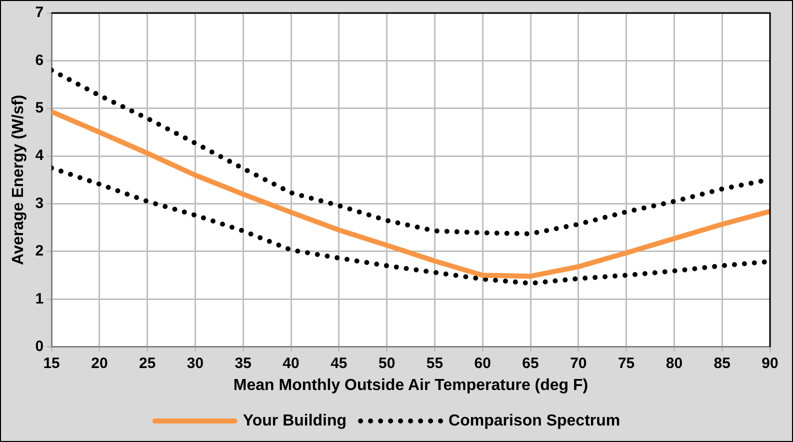  Describe the element at coordinates (39, 60) in the screenshot. I see `y-tick-label: 6` at that location.